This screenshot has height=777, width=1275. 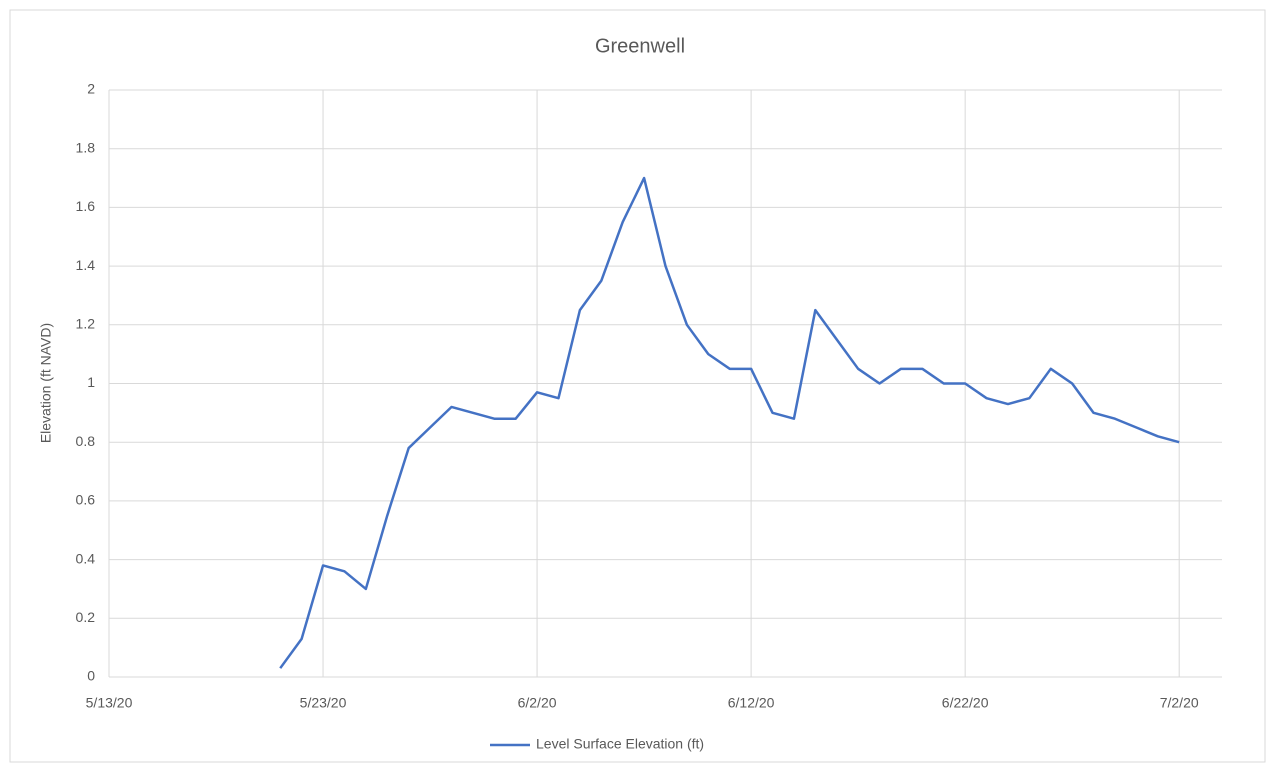 What do you see at coordinates (91, 89) in the screenshot?
I see `y-tick-label: 2` at bounding box center [91, 89].